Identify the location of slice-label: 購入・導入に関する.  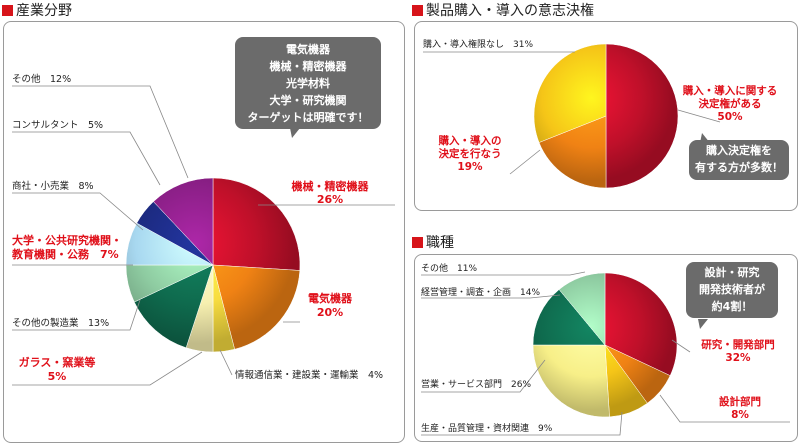
(730, 90).